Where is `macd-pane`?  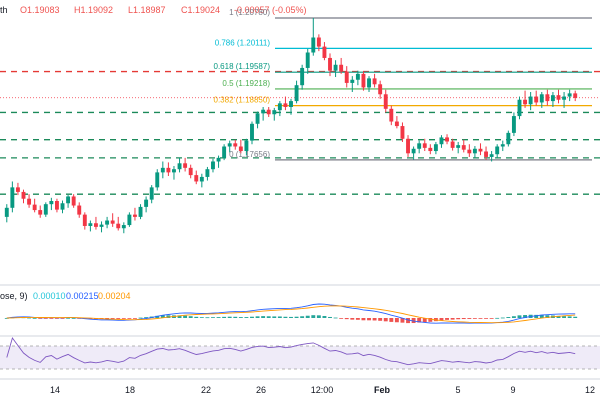 macd-pane is located at coordinates (291, 313).